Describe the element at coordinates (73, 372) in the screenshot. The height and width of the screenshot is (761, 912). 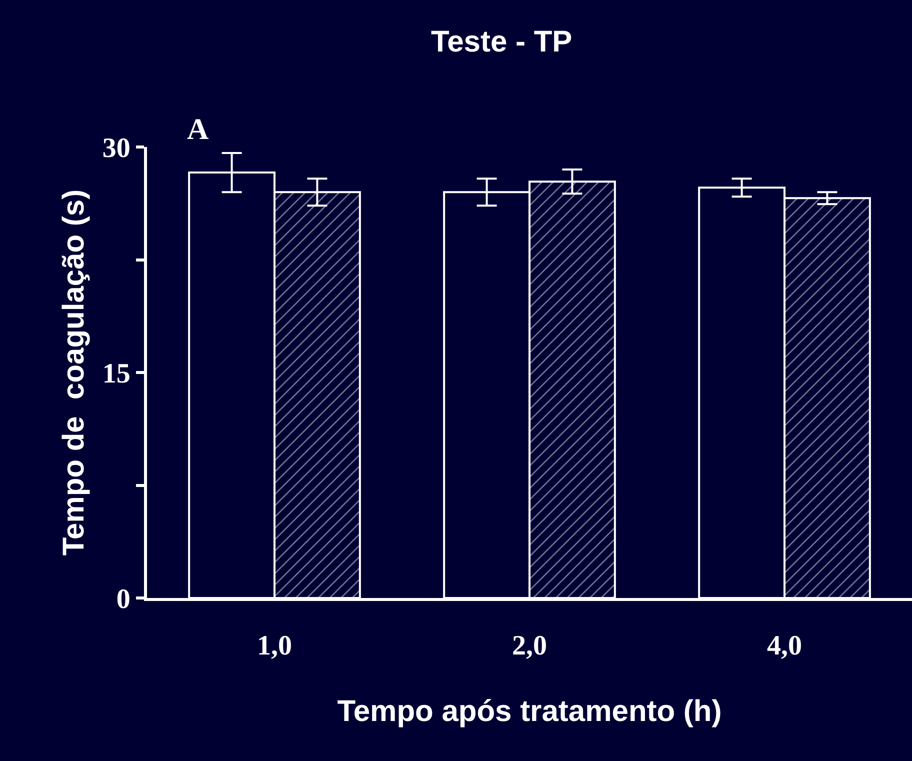
I see `y-axis-title: Tempo de coagulação (s)` at that location.